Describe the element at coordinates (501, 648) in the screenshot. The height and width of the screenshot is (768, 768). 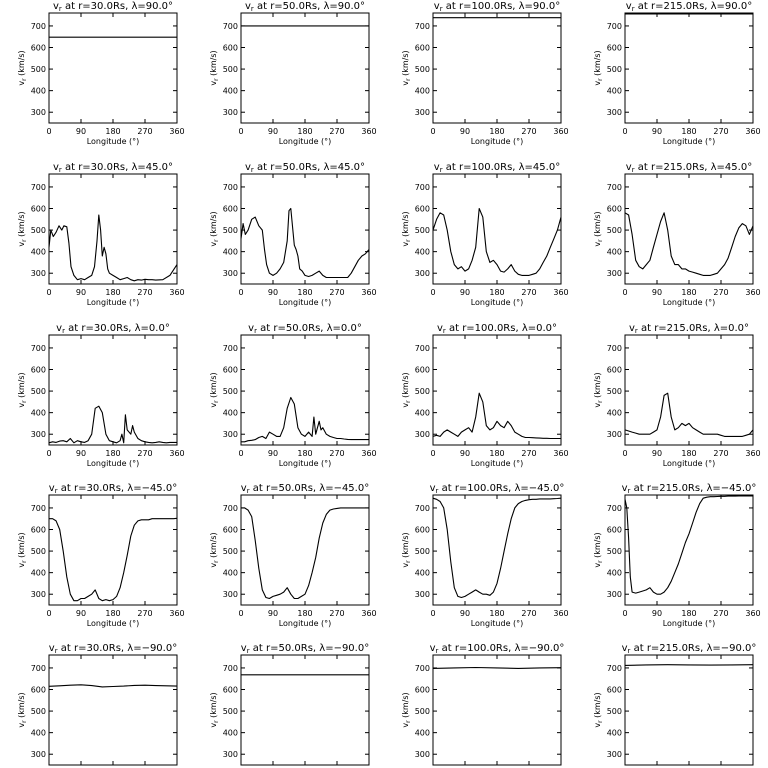
I see `panel-title-rest: at r=100.0Rs, λ=−90.0°` at that location.